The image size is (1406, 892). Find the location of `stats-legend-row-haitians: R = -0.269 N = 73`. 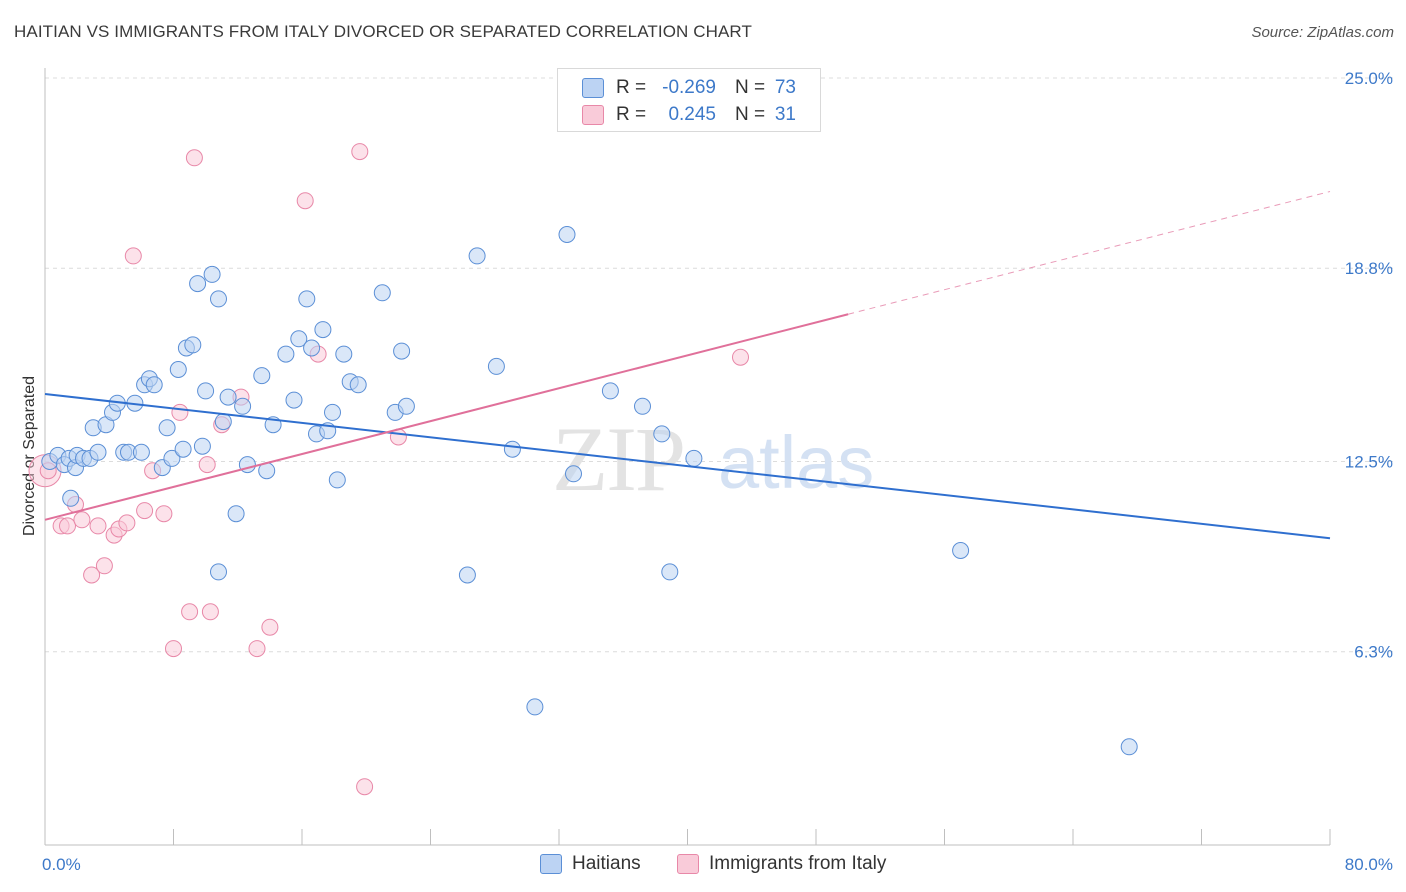

stats-legend-row-haitians: R = -0.269 N = 73 is located at coordinates (689, 88).